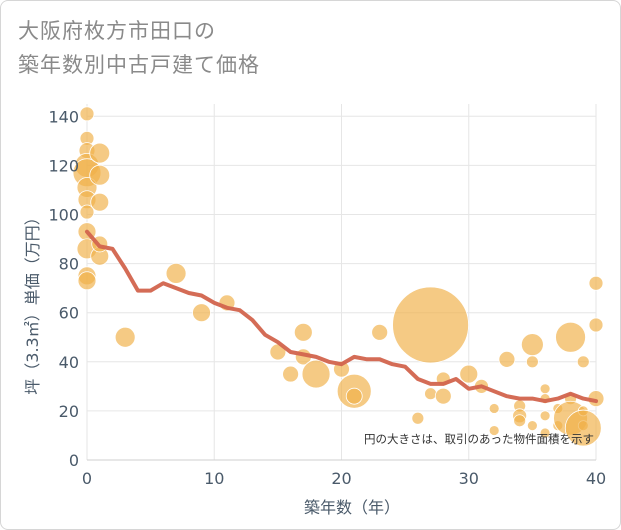  I want to click on x-tick-label: 30, so click(469, 478).